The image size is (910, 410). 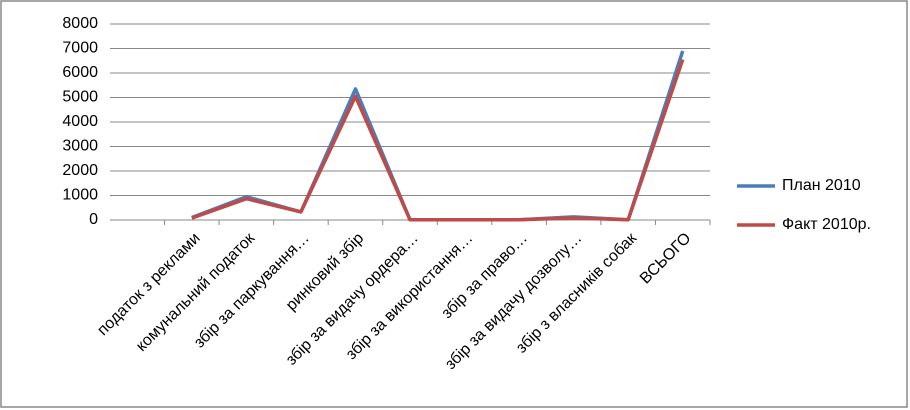 What do you see at coordinates (80, 23) in the screenshot?
I see `y-tick-label: 8000` at bounding box center [80, 23].